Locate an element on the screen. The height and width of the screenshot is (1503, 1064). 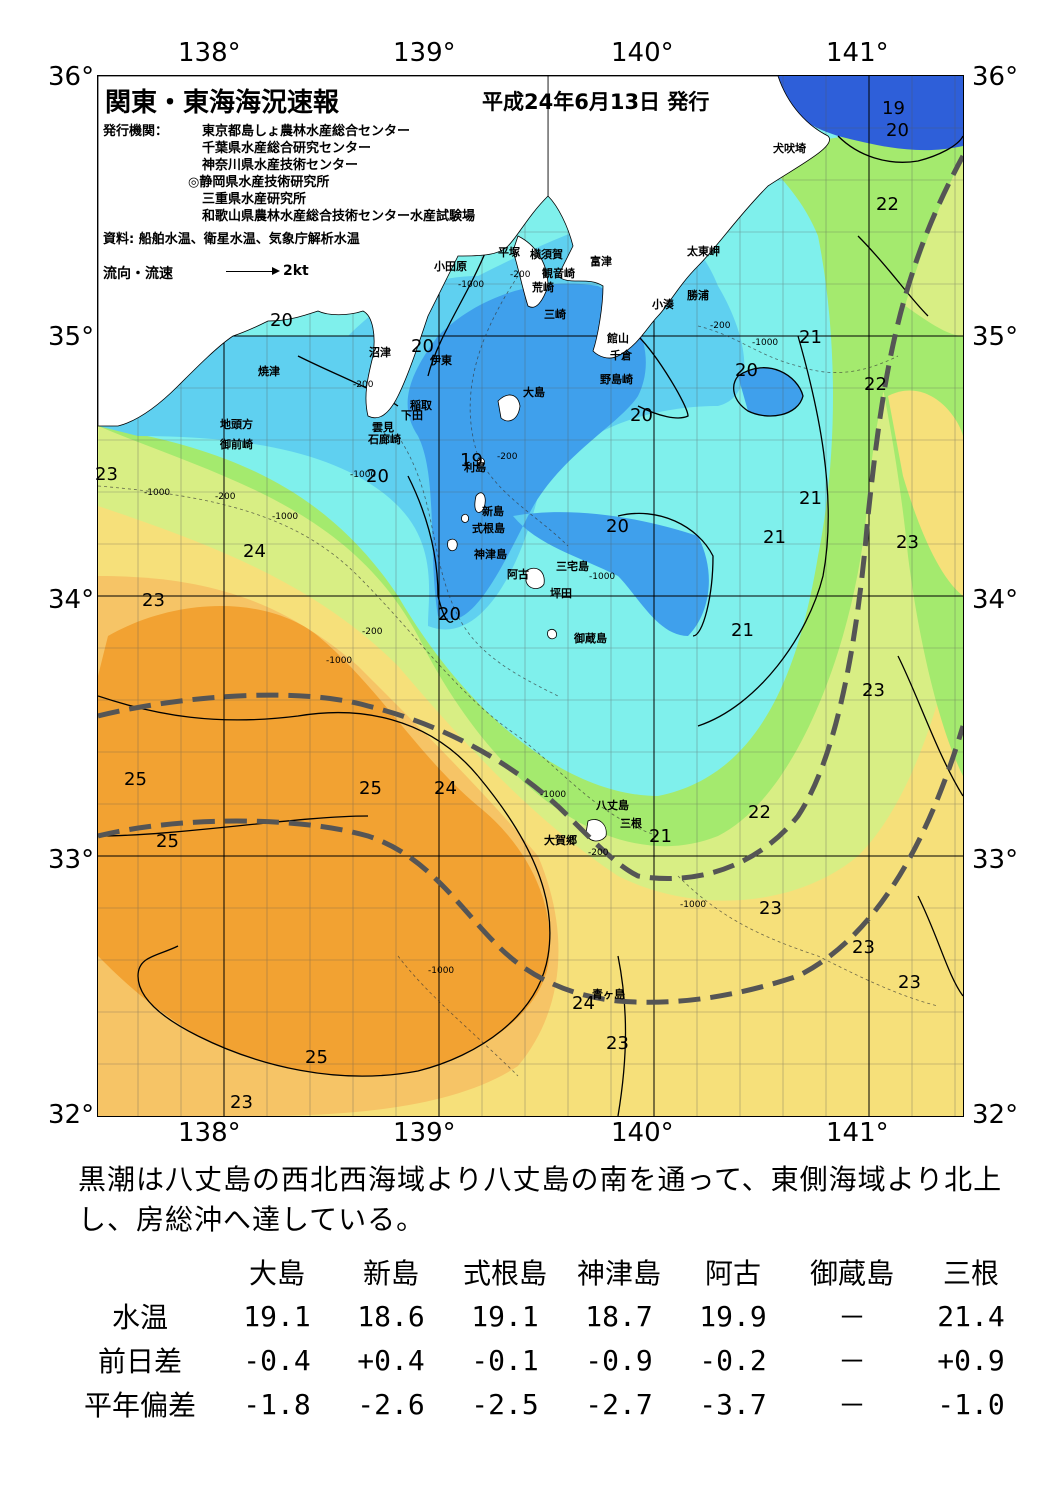
place-kannonzaki: 観音崎 is located at coordinates (558, 273).